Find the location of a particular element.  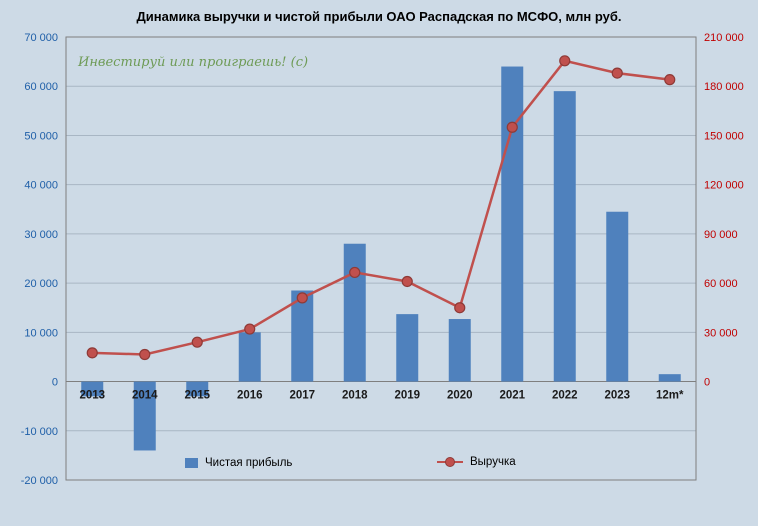

category-label: 2018 is located at coordinates (355, 396).